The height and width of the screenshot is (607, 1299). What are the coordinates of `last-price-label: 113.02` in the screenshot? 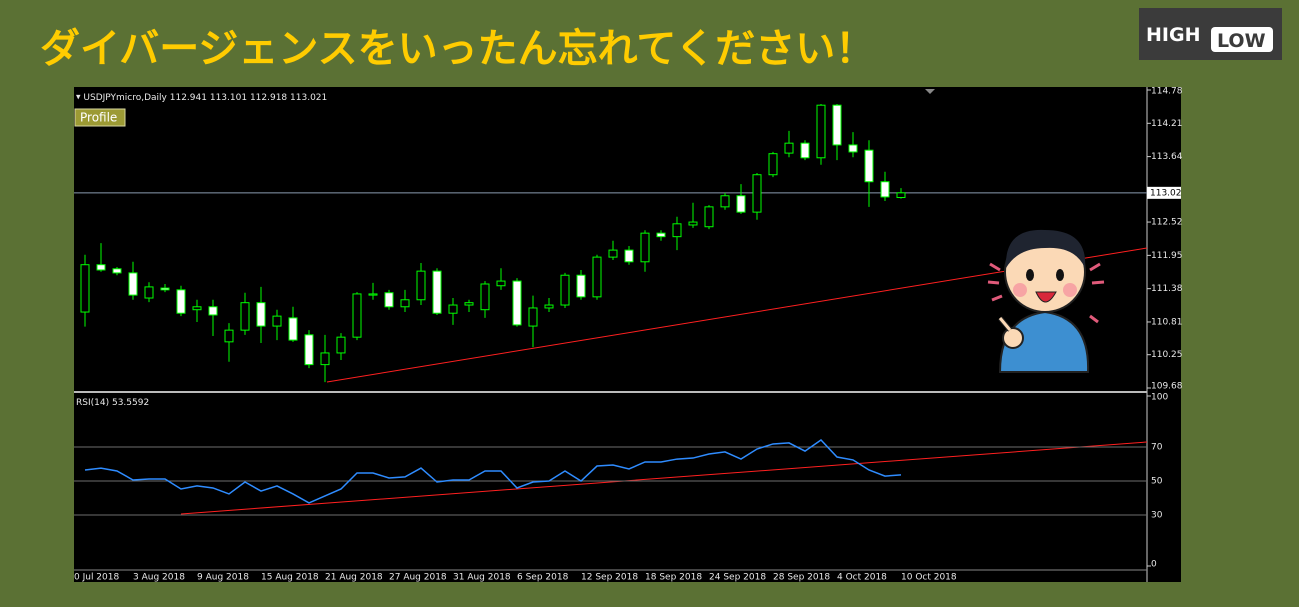 It's located at (1166, 193).